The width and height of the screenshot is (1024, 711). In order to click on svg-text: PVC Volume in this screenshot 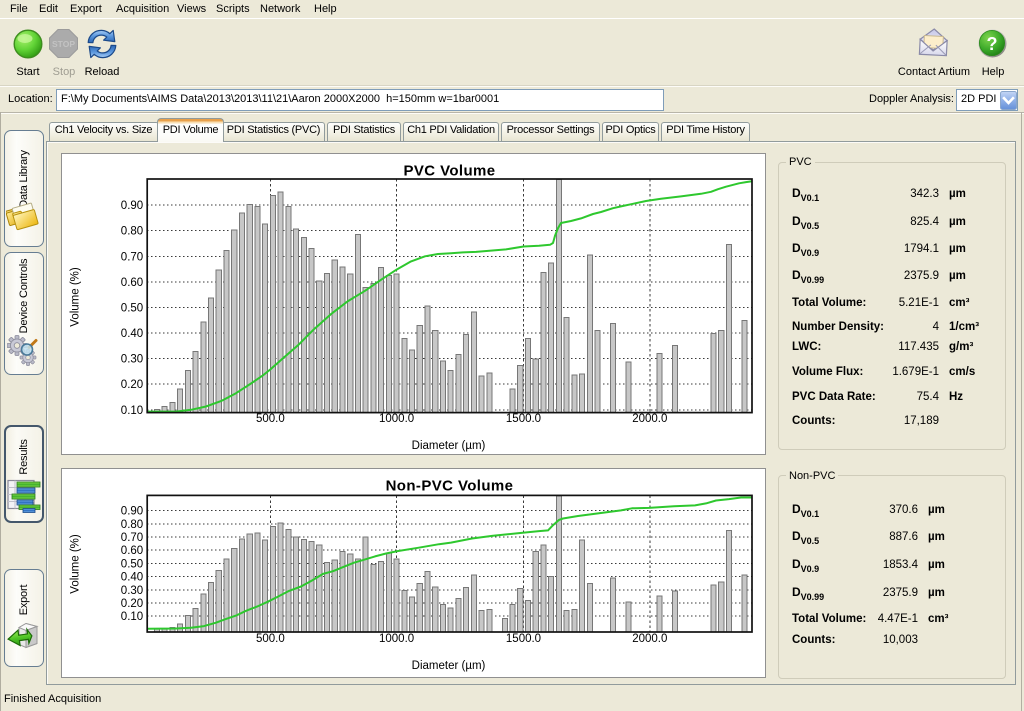, I will do `click(449, 171)`.